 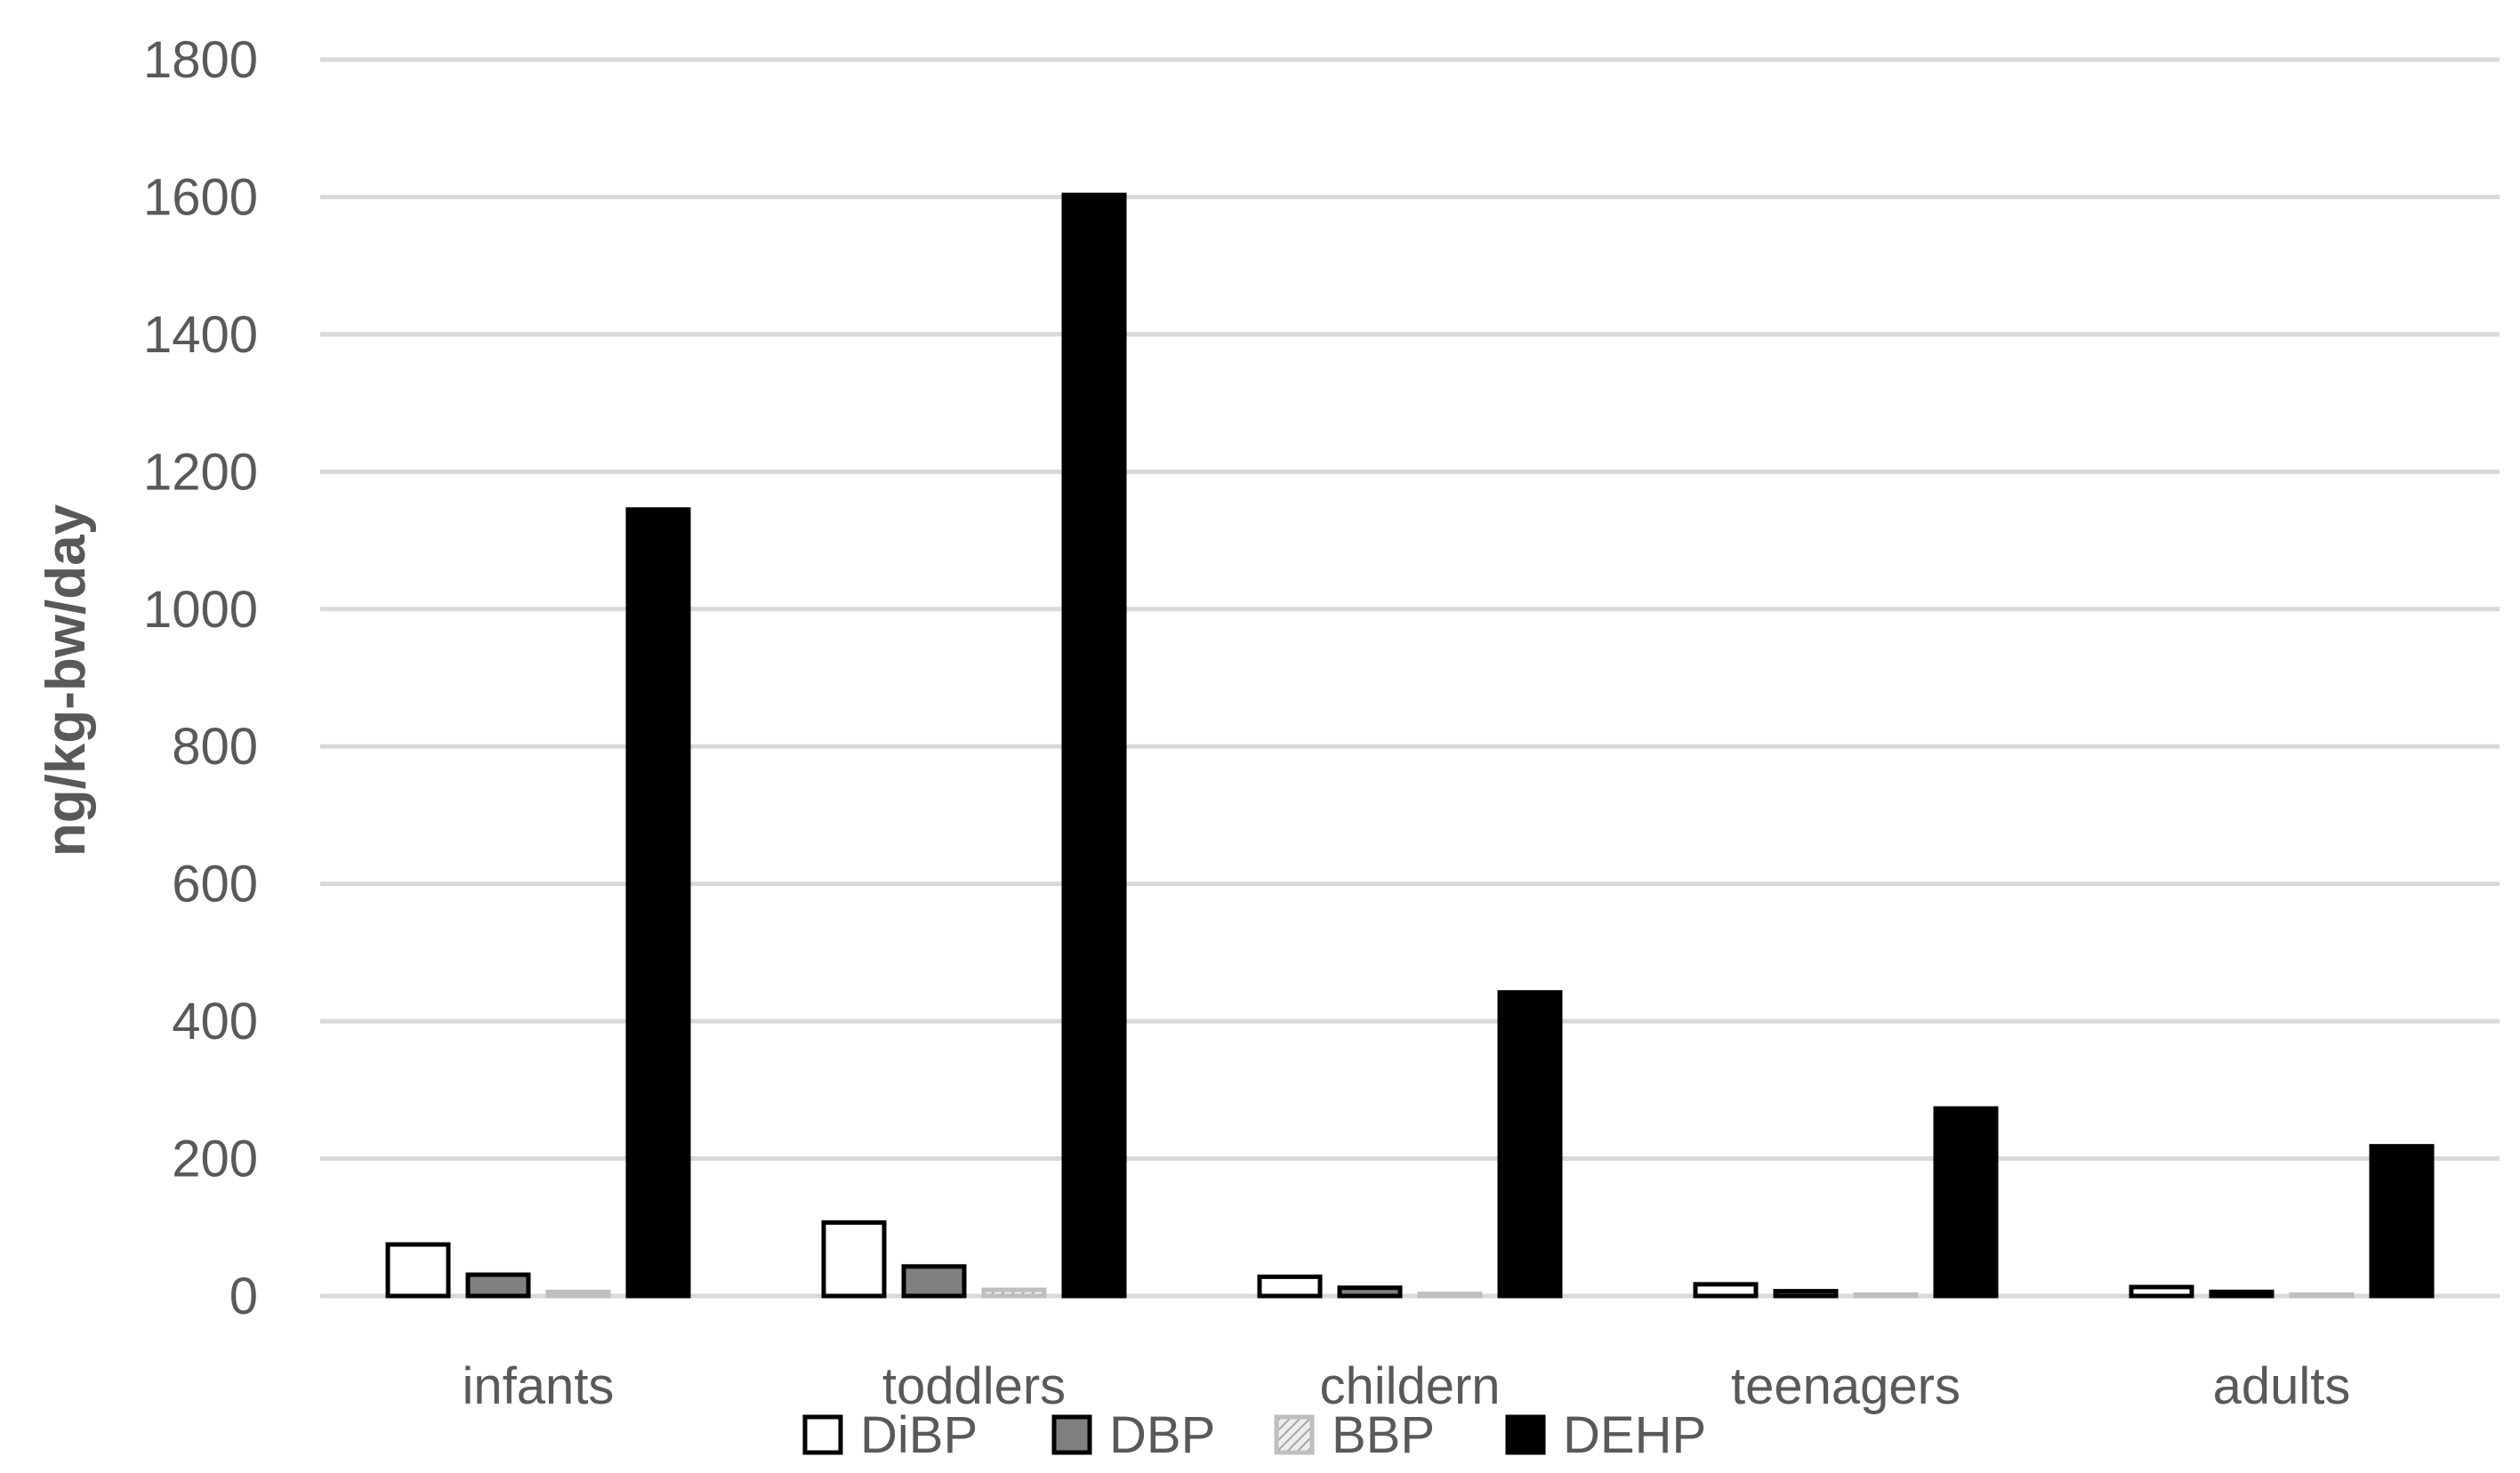 I want to click on y-tick-label: 800, so click(x=215, y=747).